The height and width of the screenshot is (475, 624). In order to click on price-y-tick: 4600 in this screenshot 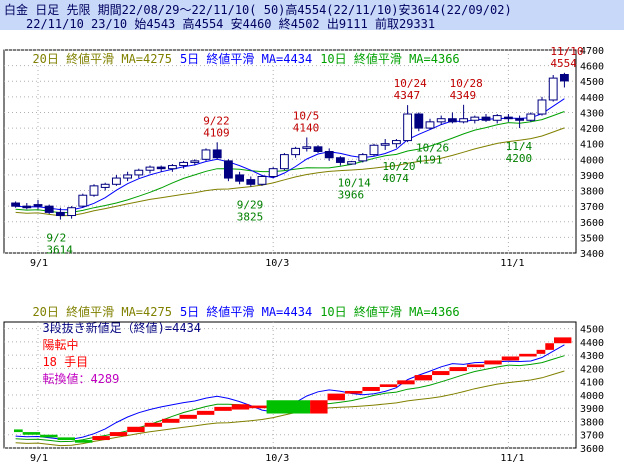, I will do `click(592, 67)`.